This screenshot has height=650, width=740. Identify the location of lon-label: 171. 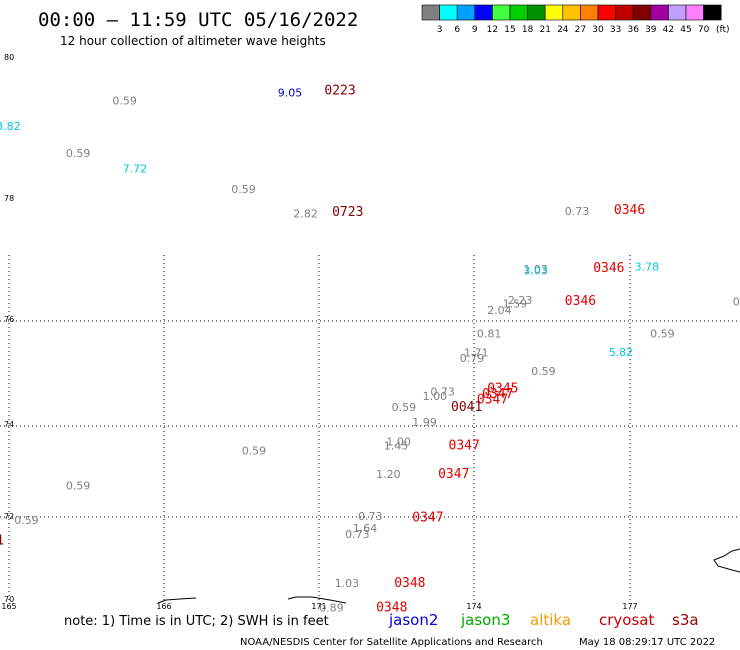
(318, 606).